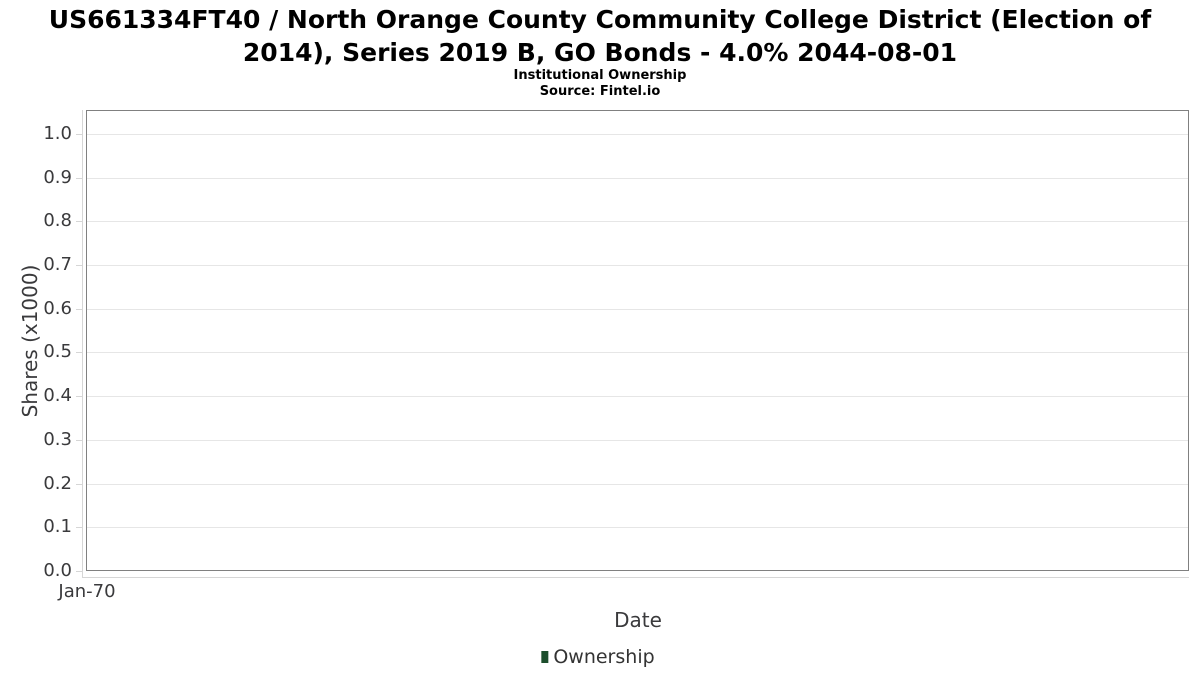  What do you see at coordinates (57, 439) in the screenshot?
I see `y-tick-label: 0.3` at bounding box center [57, 439].